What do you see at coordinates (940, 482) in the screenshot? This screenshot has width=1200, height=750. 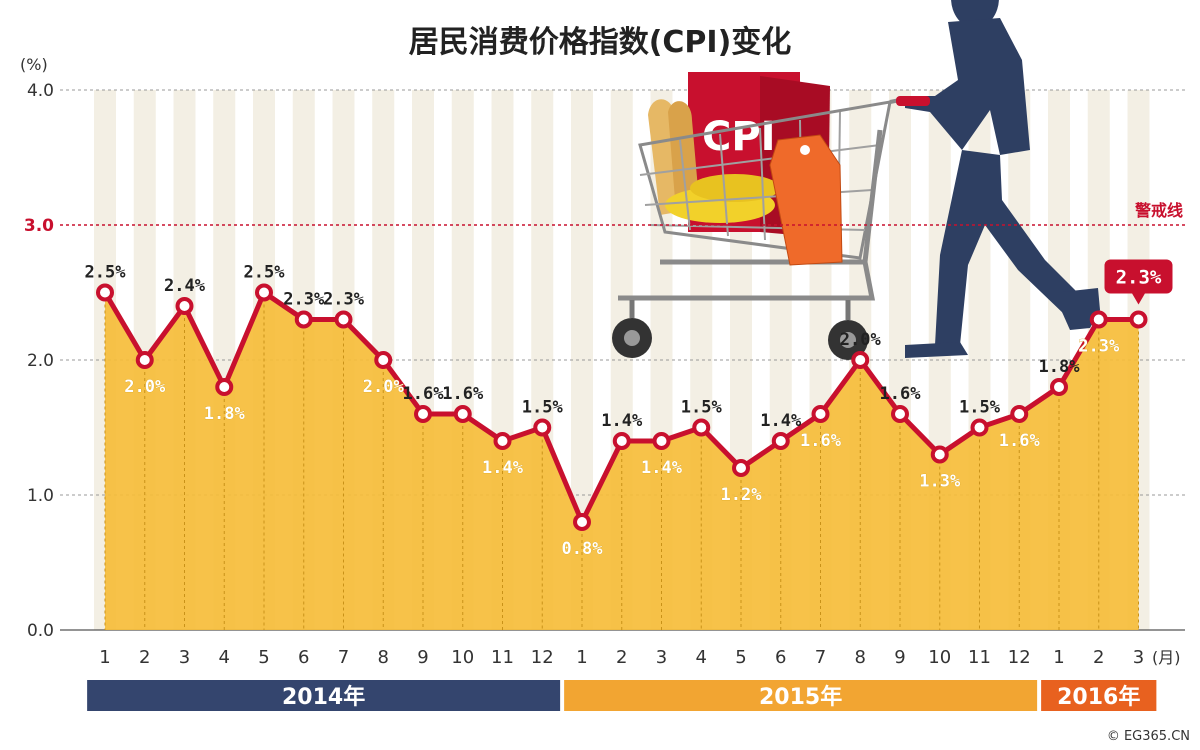 I see `data-label: 1.3%` at bounding box center [940, 482].